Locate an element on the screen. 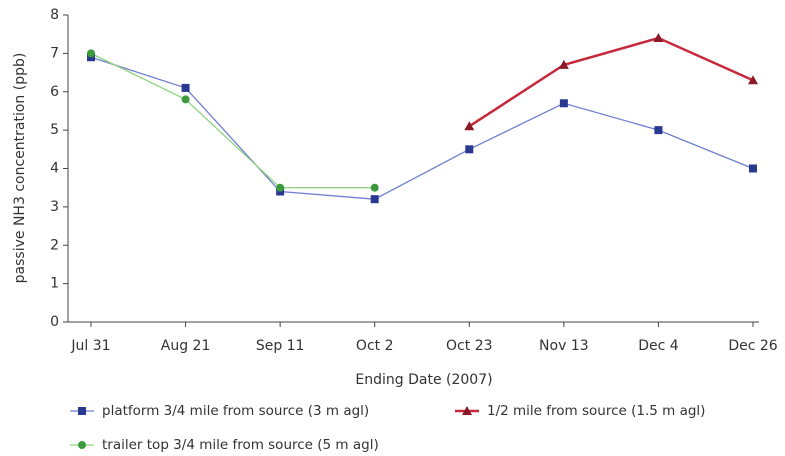  y-tick-label: 1 is located at coordinates (54, 284).